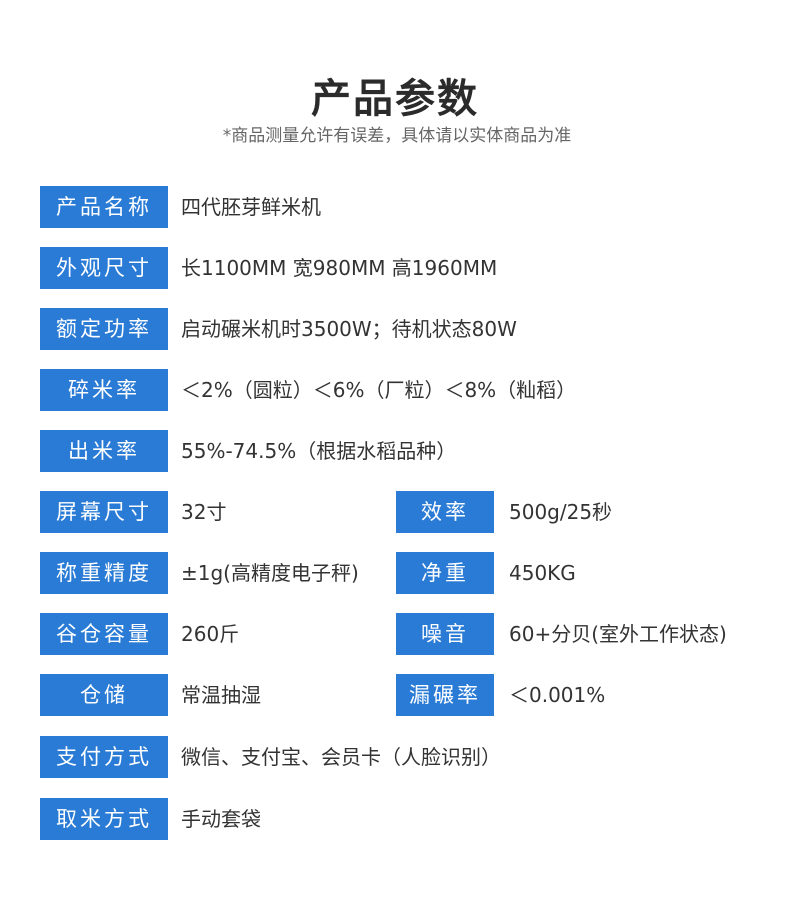 This screenshot has width=790, height=909. I want to click on spec-row: 称重精度 ±1g(高精度电子秤) 净重 450KG, so click(410, 573).